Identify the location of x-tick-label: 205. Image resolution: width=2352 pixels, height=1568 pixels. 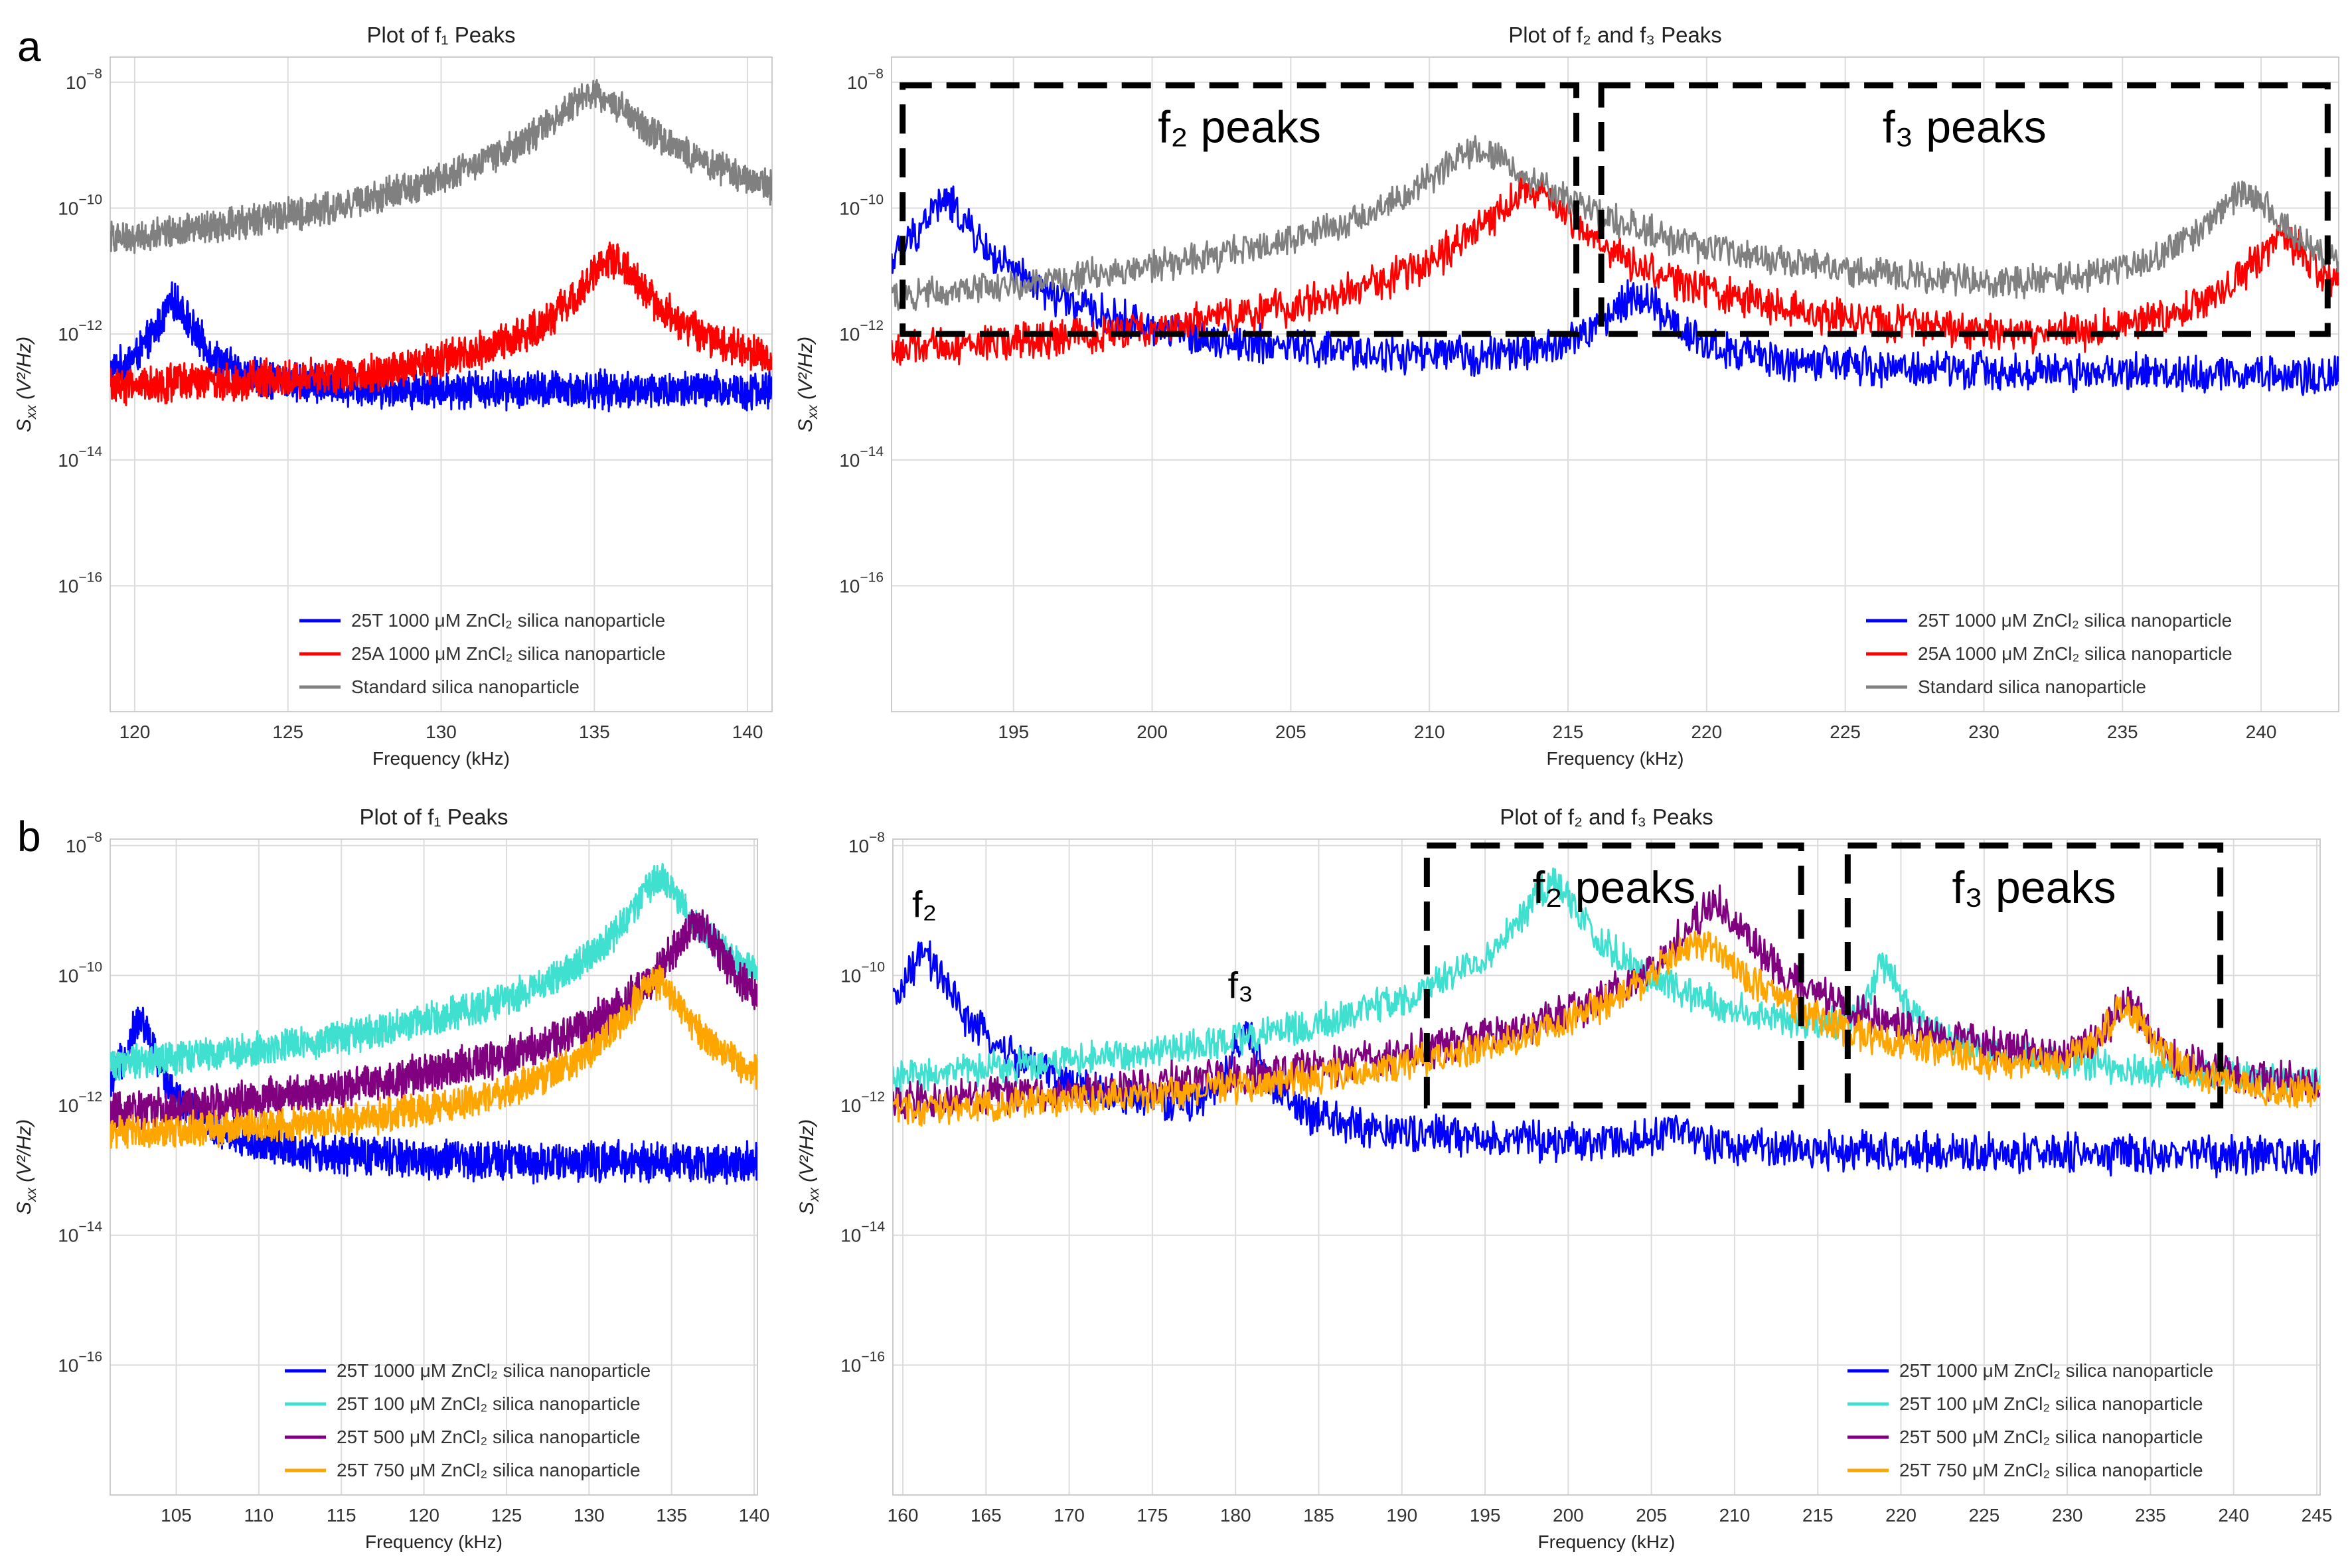
(1291, 732).